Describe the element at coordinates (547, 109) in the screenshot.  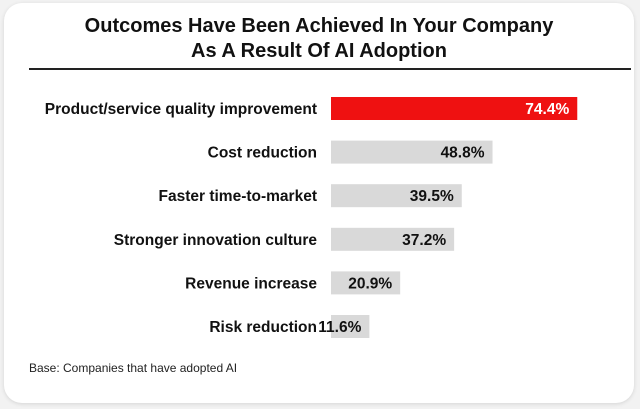
I see `value-label-0: 74.4%` at that location.